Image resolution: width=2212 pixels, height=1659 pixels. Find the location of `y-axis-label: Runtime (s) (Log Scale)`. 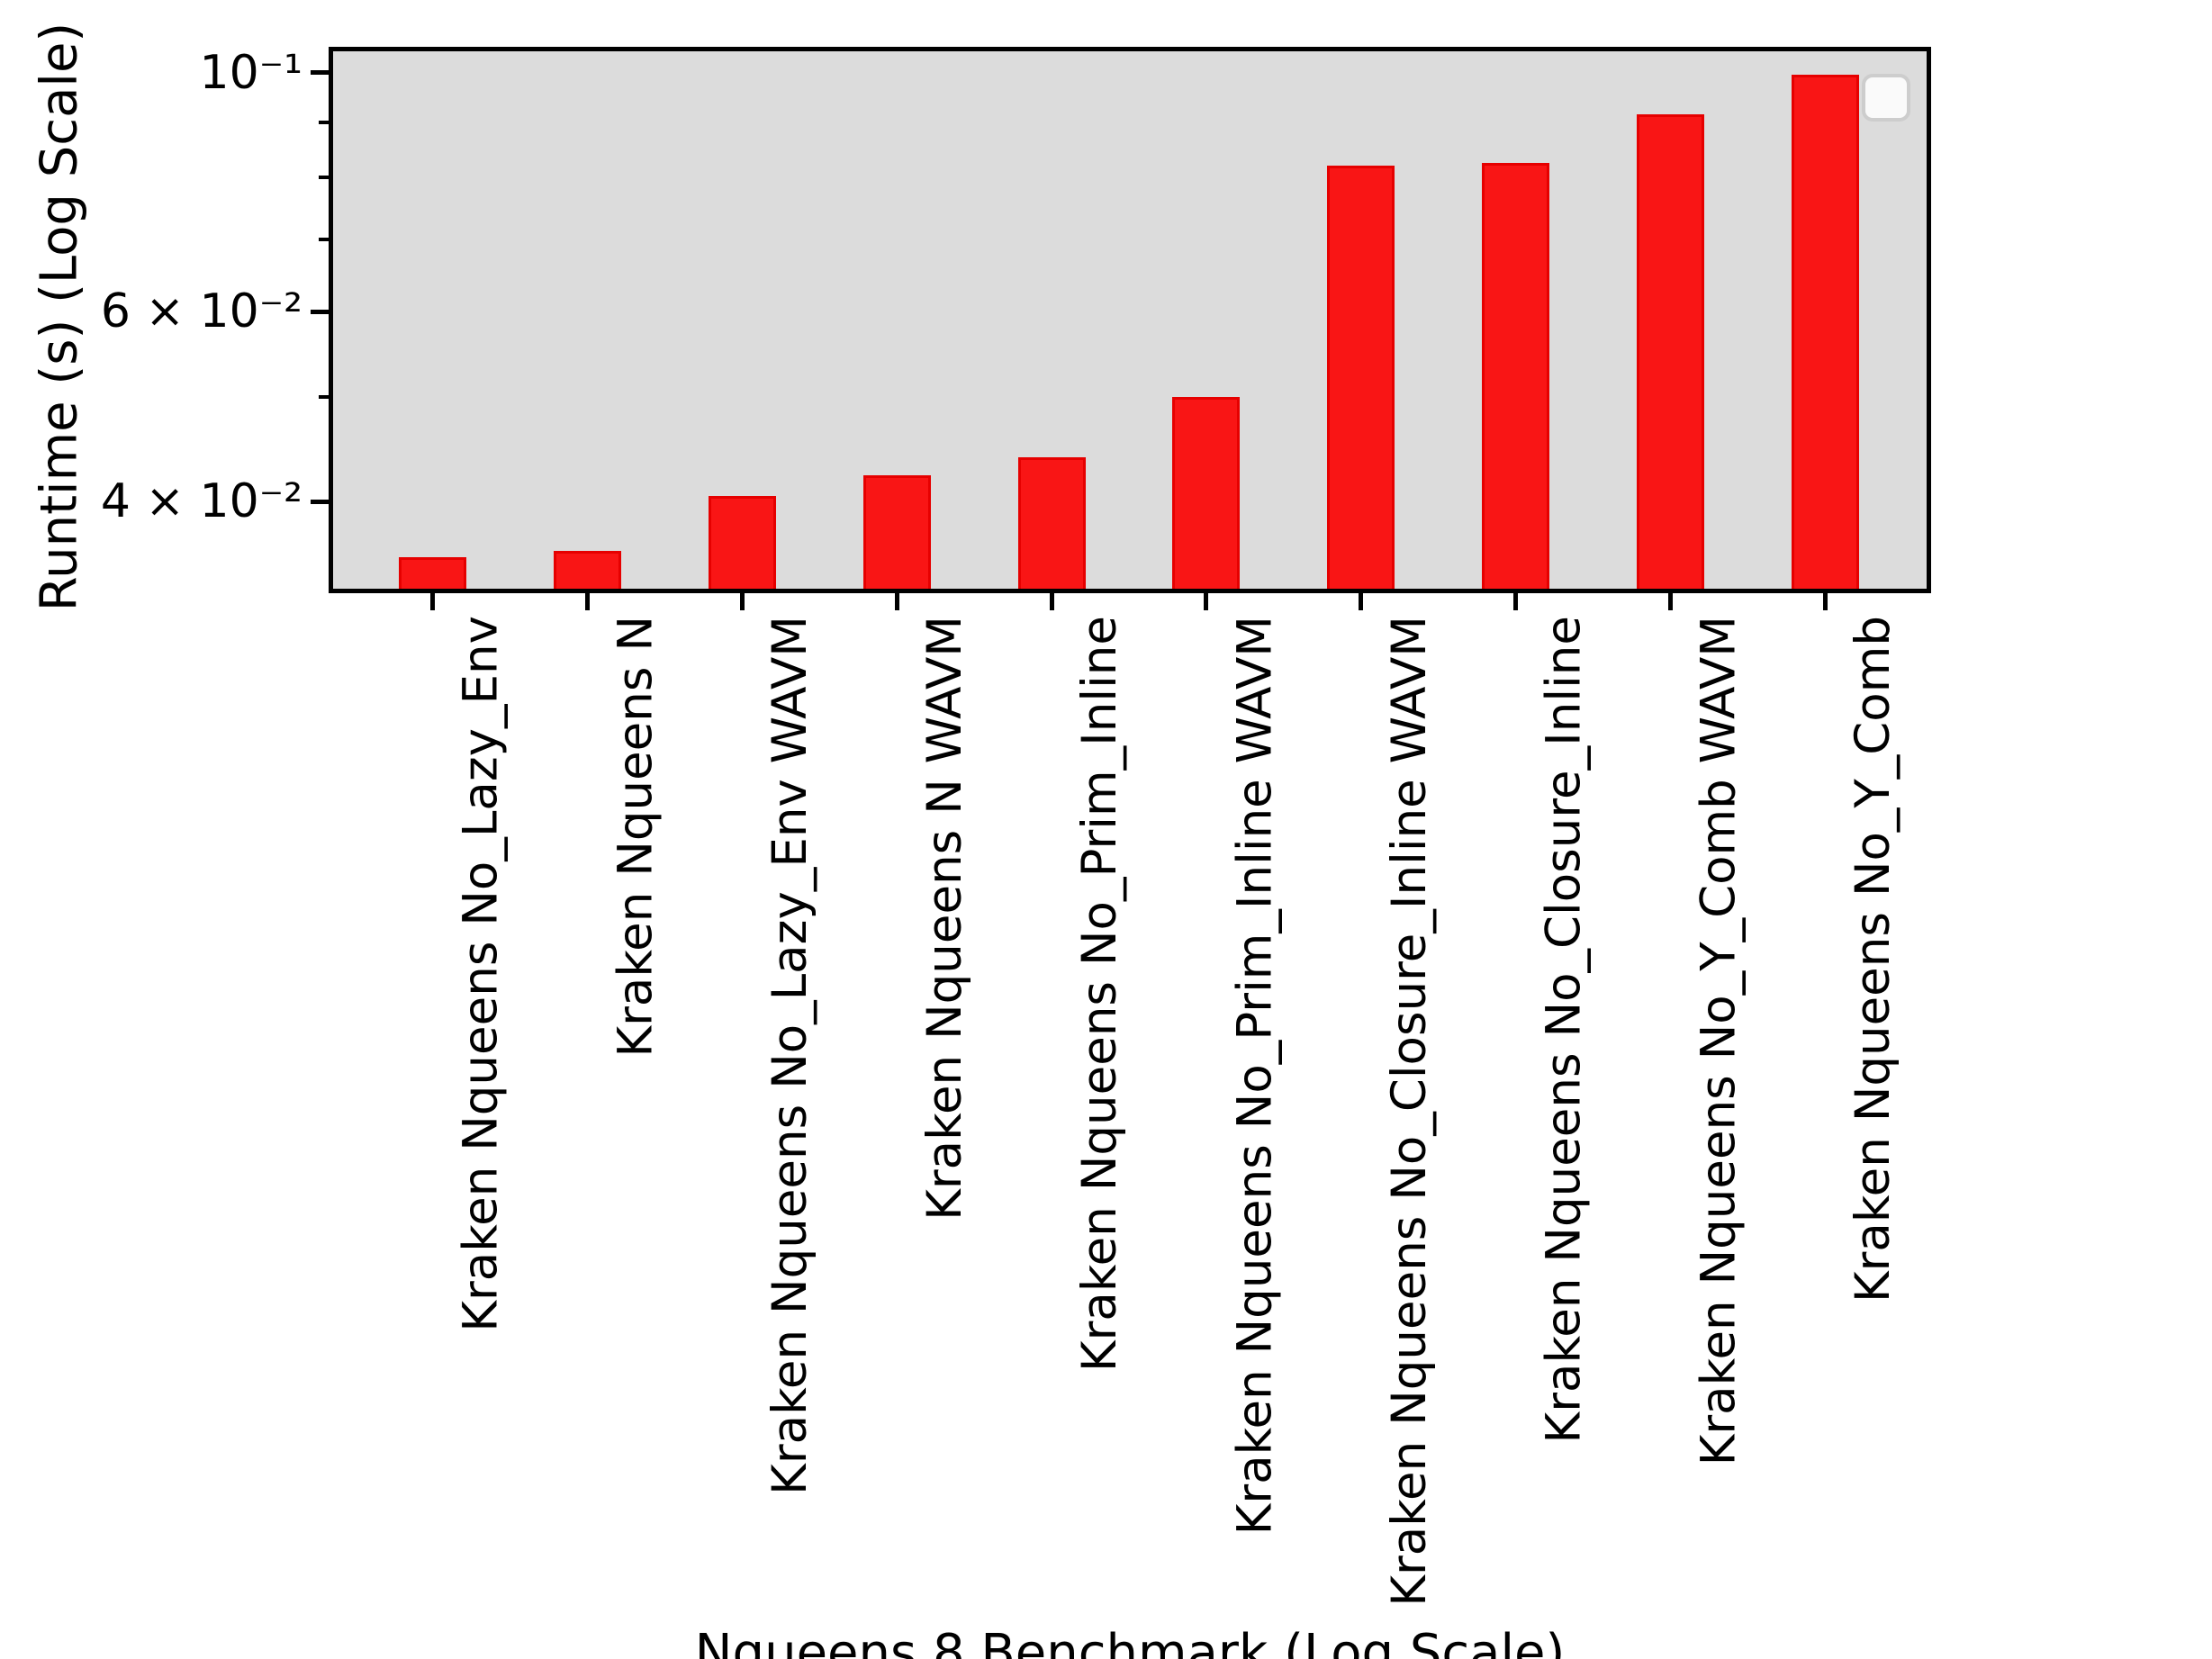

y-axis-label: Runtime (s) (Log Scale) is located at coordinates (59, 317).